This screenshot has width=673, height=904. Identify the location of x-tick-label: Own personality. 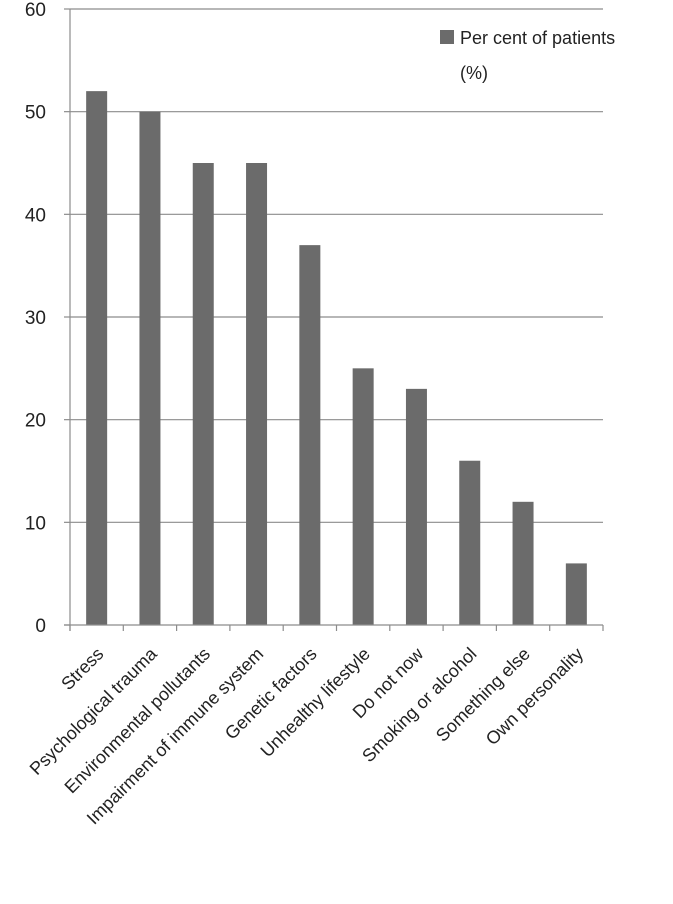
(534, 696).